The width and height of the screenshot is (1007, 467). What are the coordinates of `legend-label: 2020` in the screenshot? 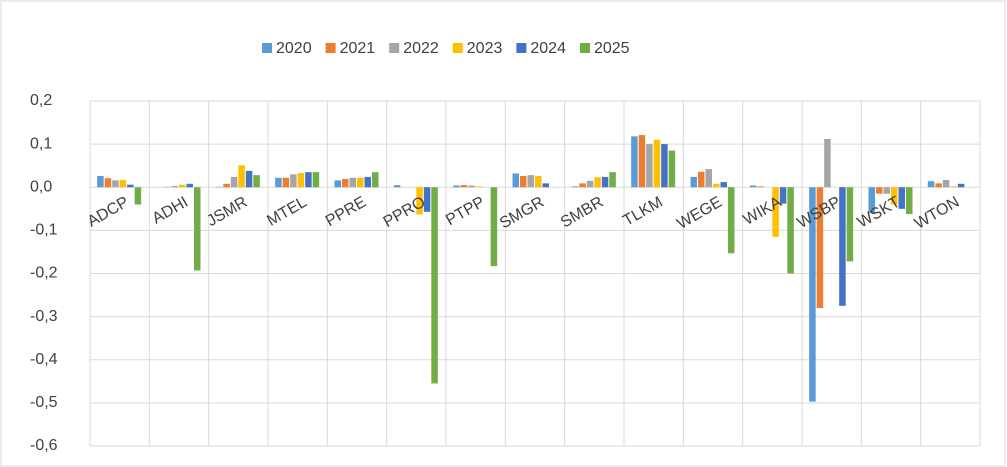 It's located at (294, 48).